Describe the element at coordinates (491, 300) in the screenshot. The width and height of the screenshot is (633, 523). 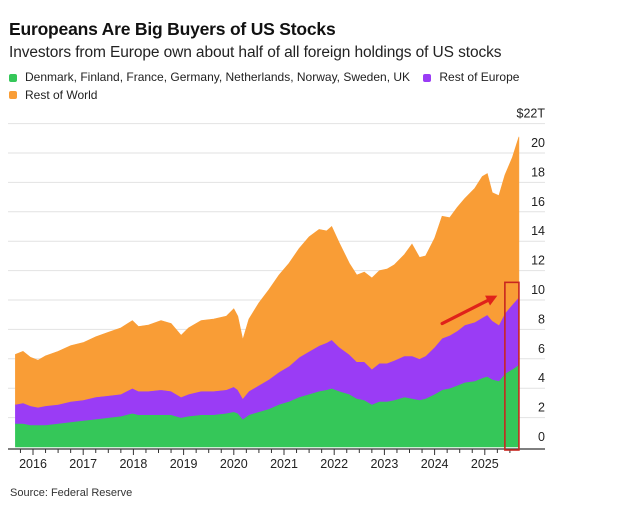
I see `arrow-head-icon` at that location.